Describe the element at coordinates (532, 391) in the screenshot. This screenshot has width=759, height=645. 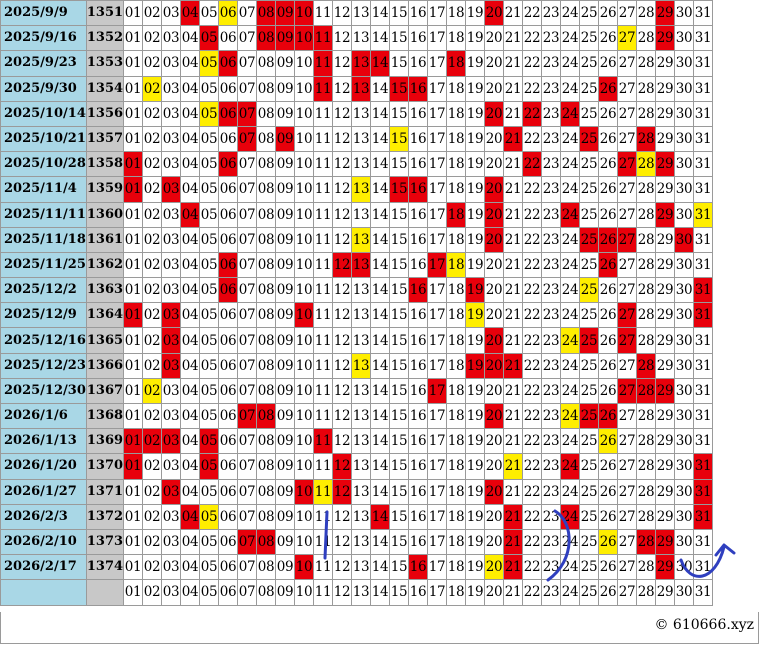
I see `number-cell: 22` at that location.